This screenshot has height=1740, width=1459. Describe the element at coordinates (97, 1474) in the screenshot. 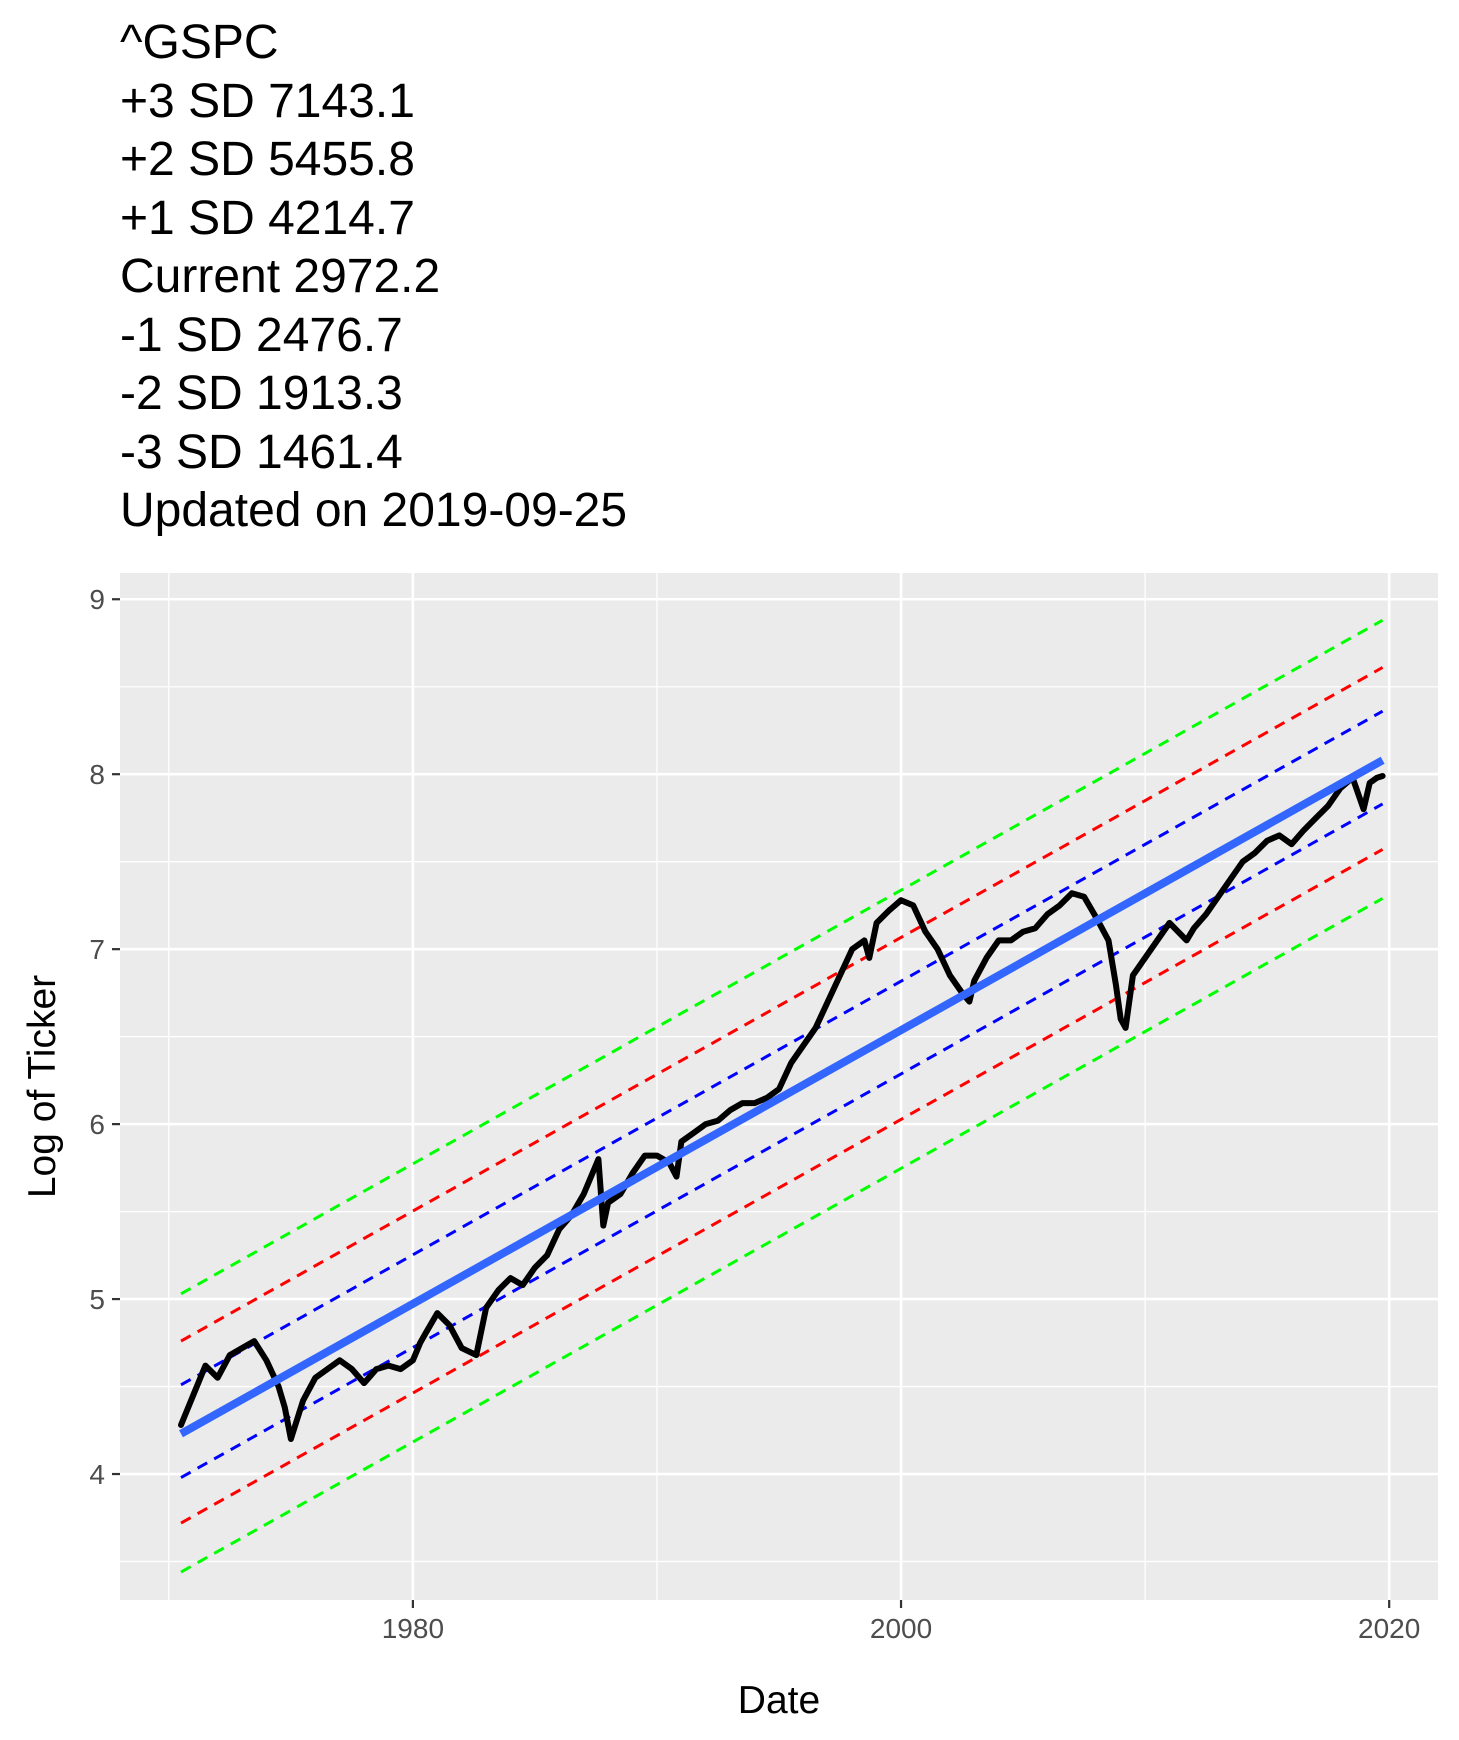

I see `y-tick-label-0: 4` at that location.